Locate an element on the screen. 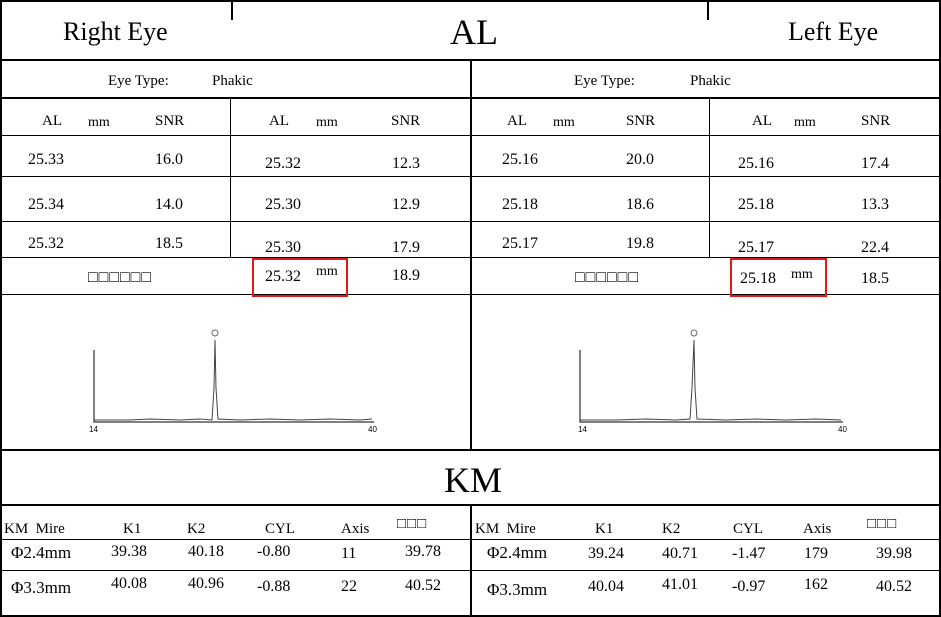  km-left-header-mire: KM Mire is located at coordinates (505, 529).